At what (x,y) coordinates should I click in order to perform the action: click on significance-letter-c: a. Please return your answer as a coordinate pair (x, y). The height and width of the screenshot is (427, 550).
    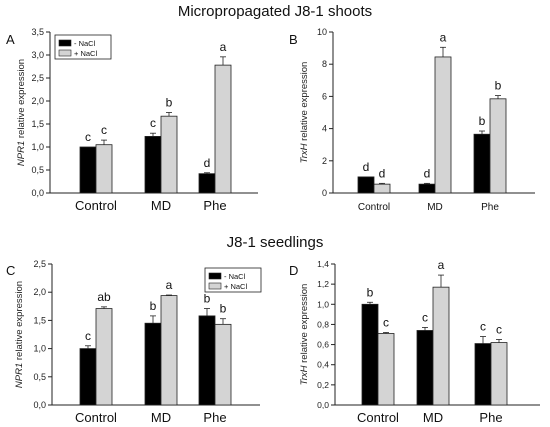
    Looking at the image, I should click on (169, 285).